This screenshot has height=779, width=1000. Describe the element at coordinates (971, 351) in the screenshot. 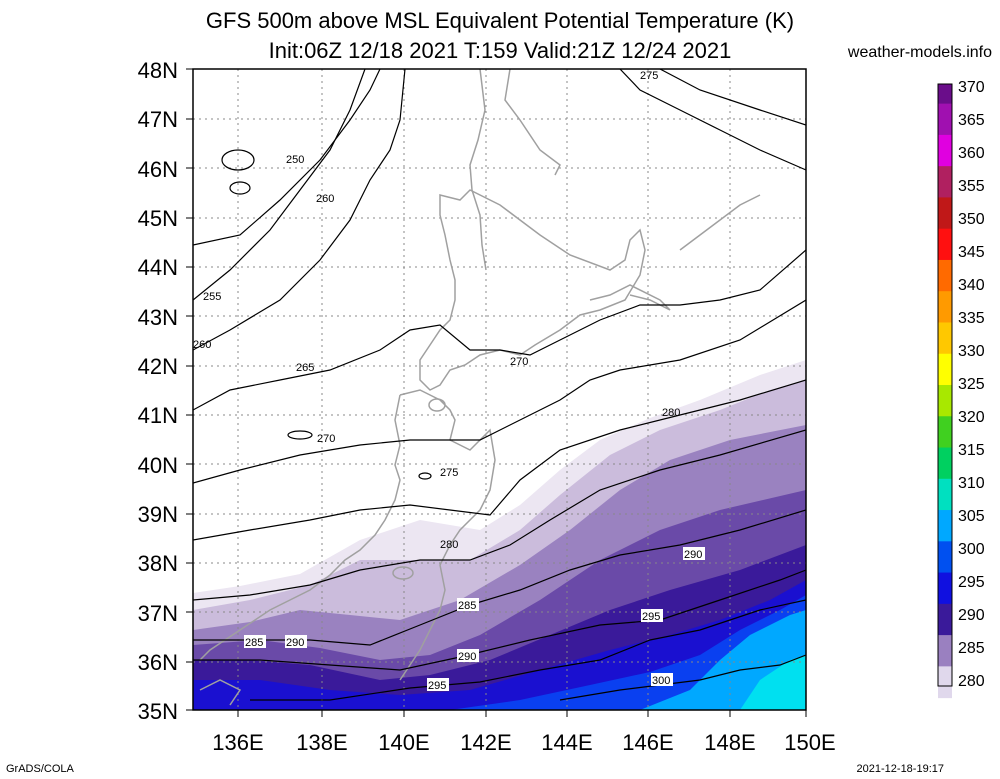

I see `colorbar-label: 330` at that location.